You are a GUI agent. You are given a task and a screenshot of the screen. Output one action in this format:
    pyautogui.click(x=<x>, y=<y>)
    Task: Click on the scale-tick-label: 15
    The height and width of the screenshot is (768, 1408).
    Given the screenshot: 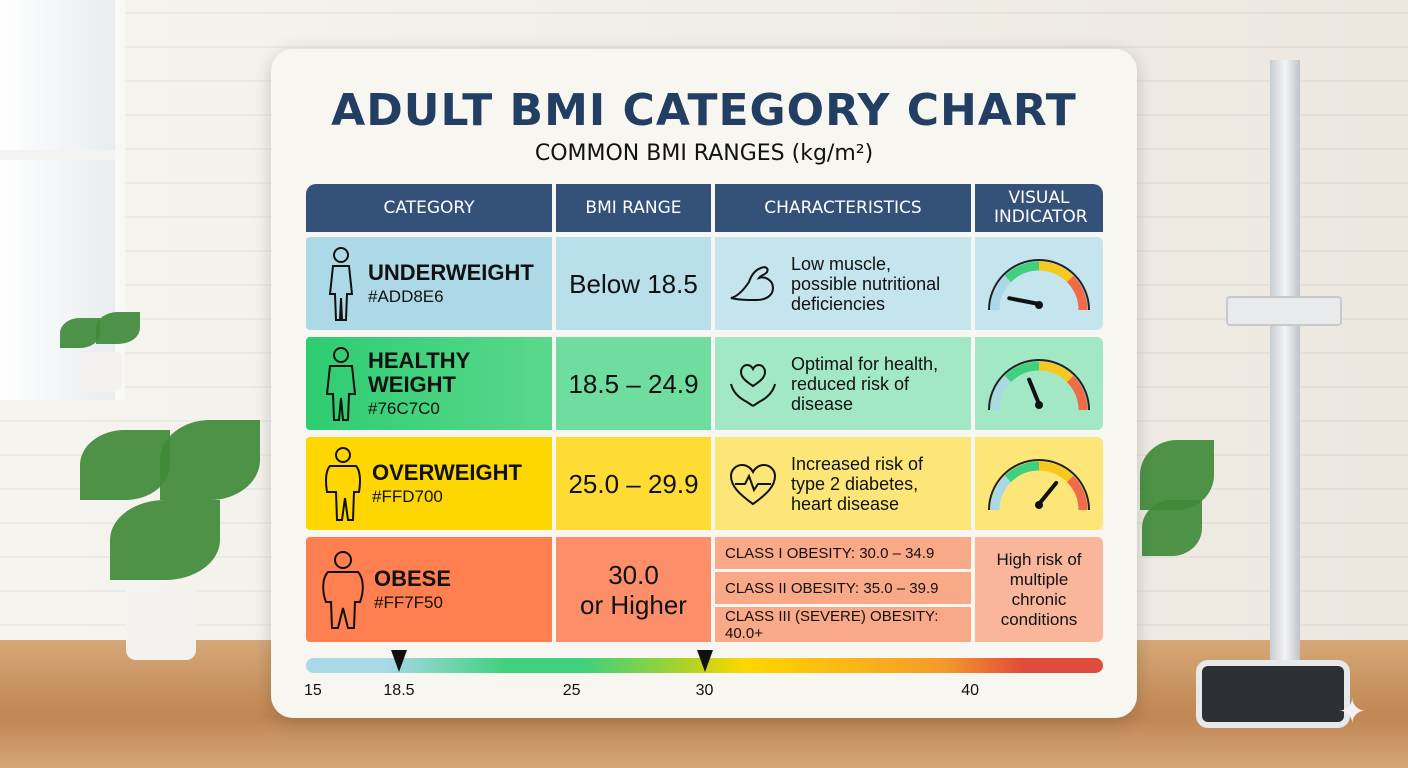 What is the action you would take?
    pyautogui.click(x=313, y=690)
    